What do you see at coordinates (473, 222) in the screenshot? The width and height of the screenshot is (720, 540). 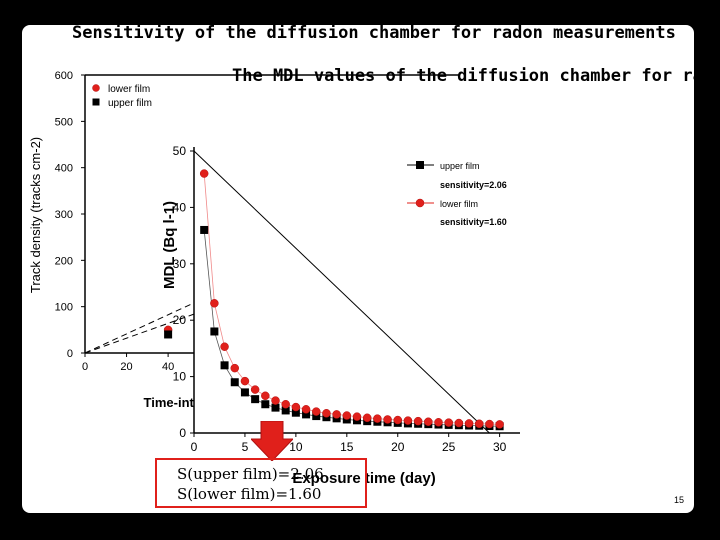 I see `chart2-legend-note: sensitivity=1.60` at bounding box center [473, 222].